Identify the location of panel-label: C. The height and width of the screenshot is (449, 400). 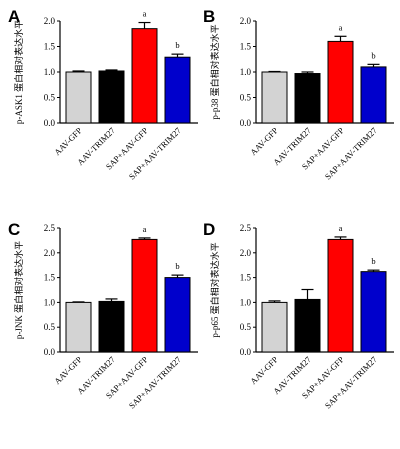
(14, 229).